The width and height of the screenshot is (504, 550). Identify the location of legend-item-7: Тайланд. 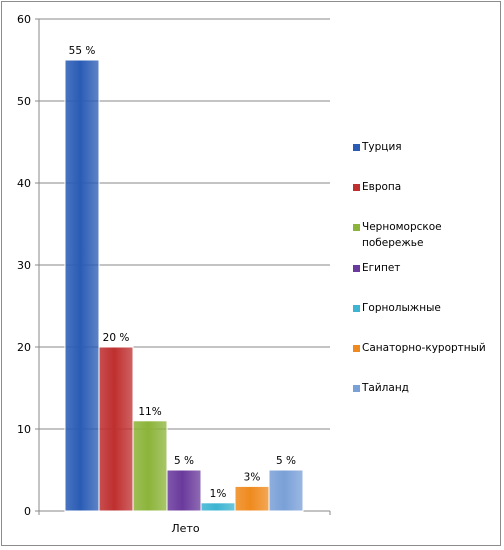
(385, 388).